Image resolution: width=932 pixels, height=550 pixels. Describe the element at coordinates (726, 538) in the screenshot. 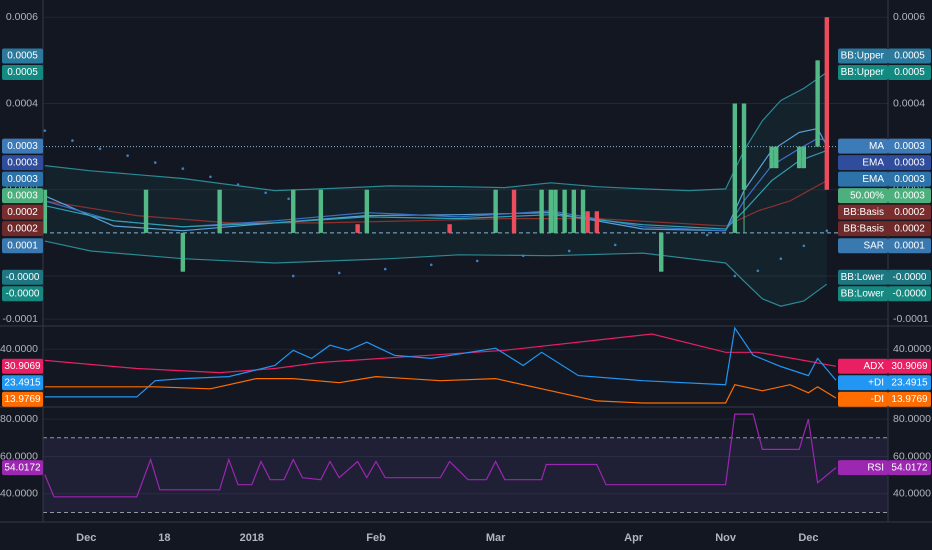

I see `x-tick-label: Nov` at that location.